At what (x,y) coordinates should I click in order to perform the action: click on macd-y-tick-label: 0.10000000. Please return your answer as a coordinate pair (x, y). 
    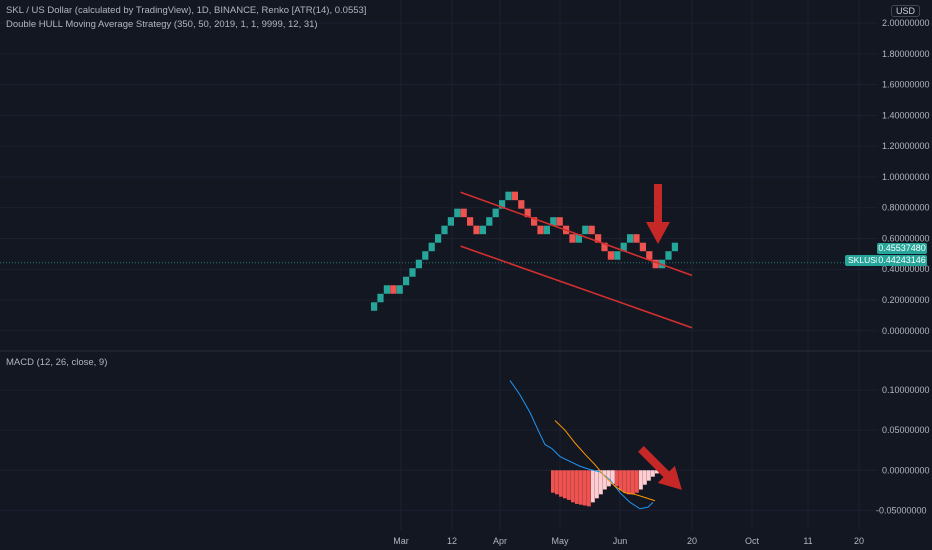
    Looking at the image, I should click on (906, 390).